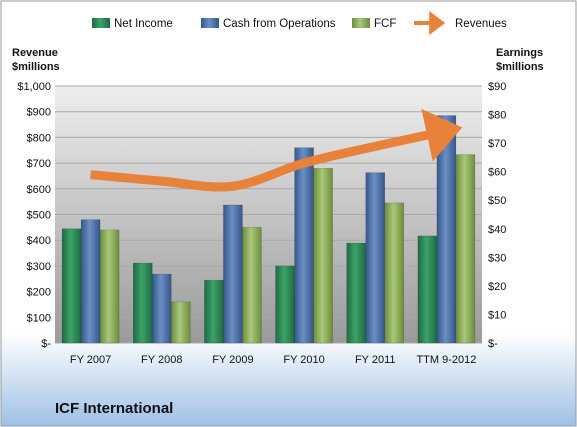 This screenshot has height=427, width=577. I want to click on left-tick-label: $200, so click(39, 293).